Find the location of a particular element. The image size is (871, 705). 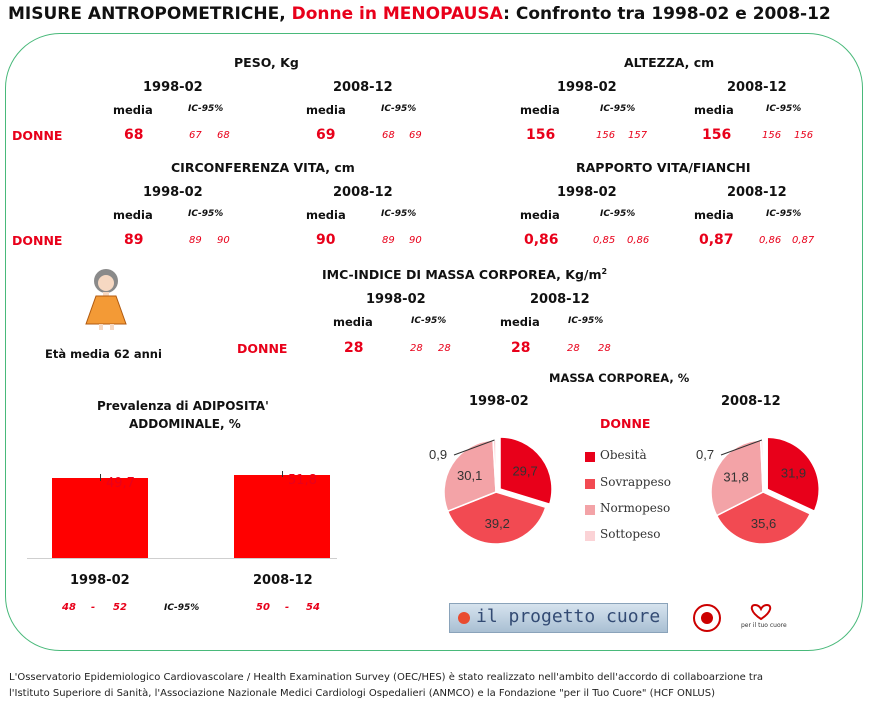

rapporto-ci-low-1: 0,85 is located at coordinates (604, 240).